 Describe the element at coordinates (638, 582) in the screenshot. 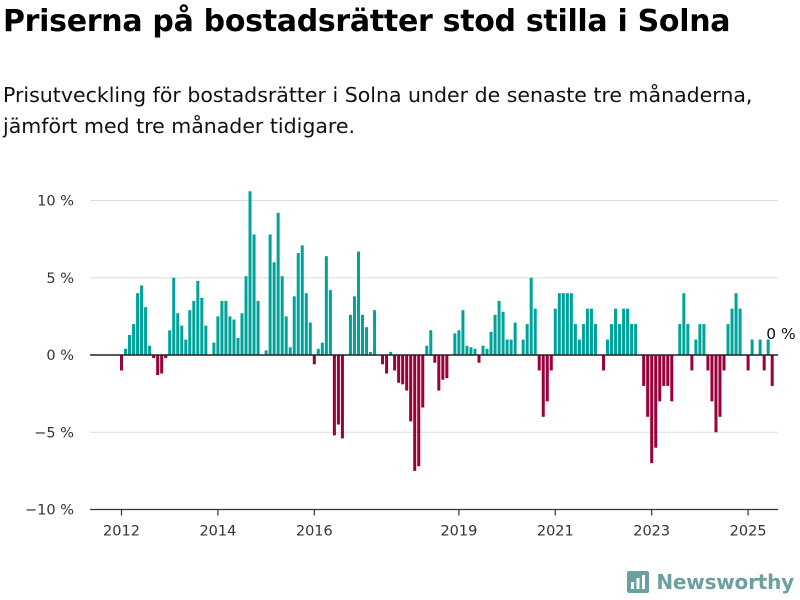

I see `newsworthy-logo-icon` at that location.